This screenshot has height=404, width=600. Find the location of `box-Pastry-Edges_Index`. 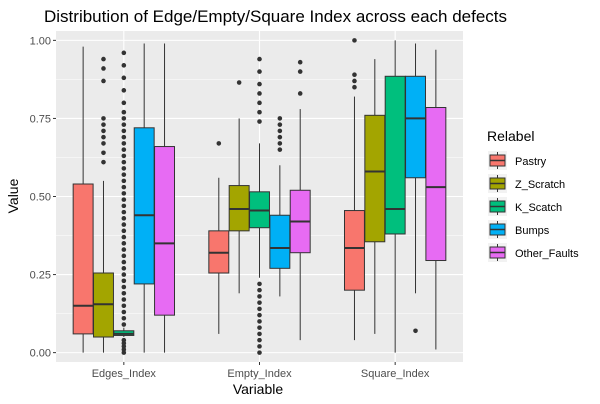

box-Pastry-Edges_Index is located at coordinates (83, 199).